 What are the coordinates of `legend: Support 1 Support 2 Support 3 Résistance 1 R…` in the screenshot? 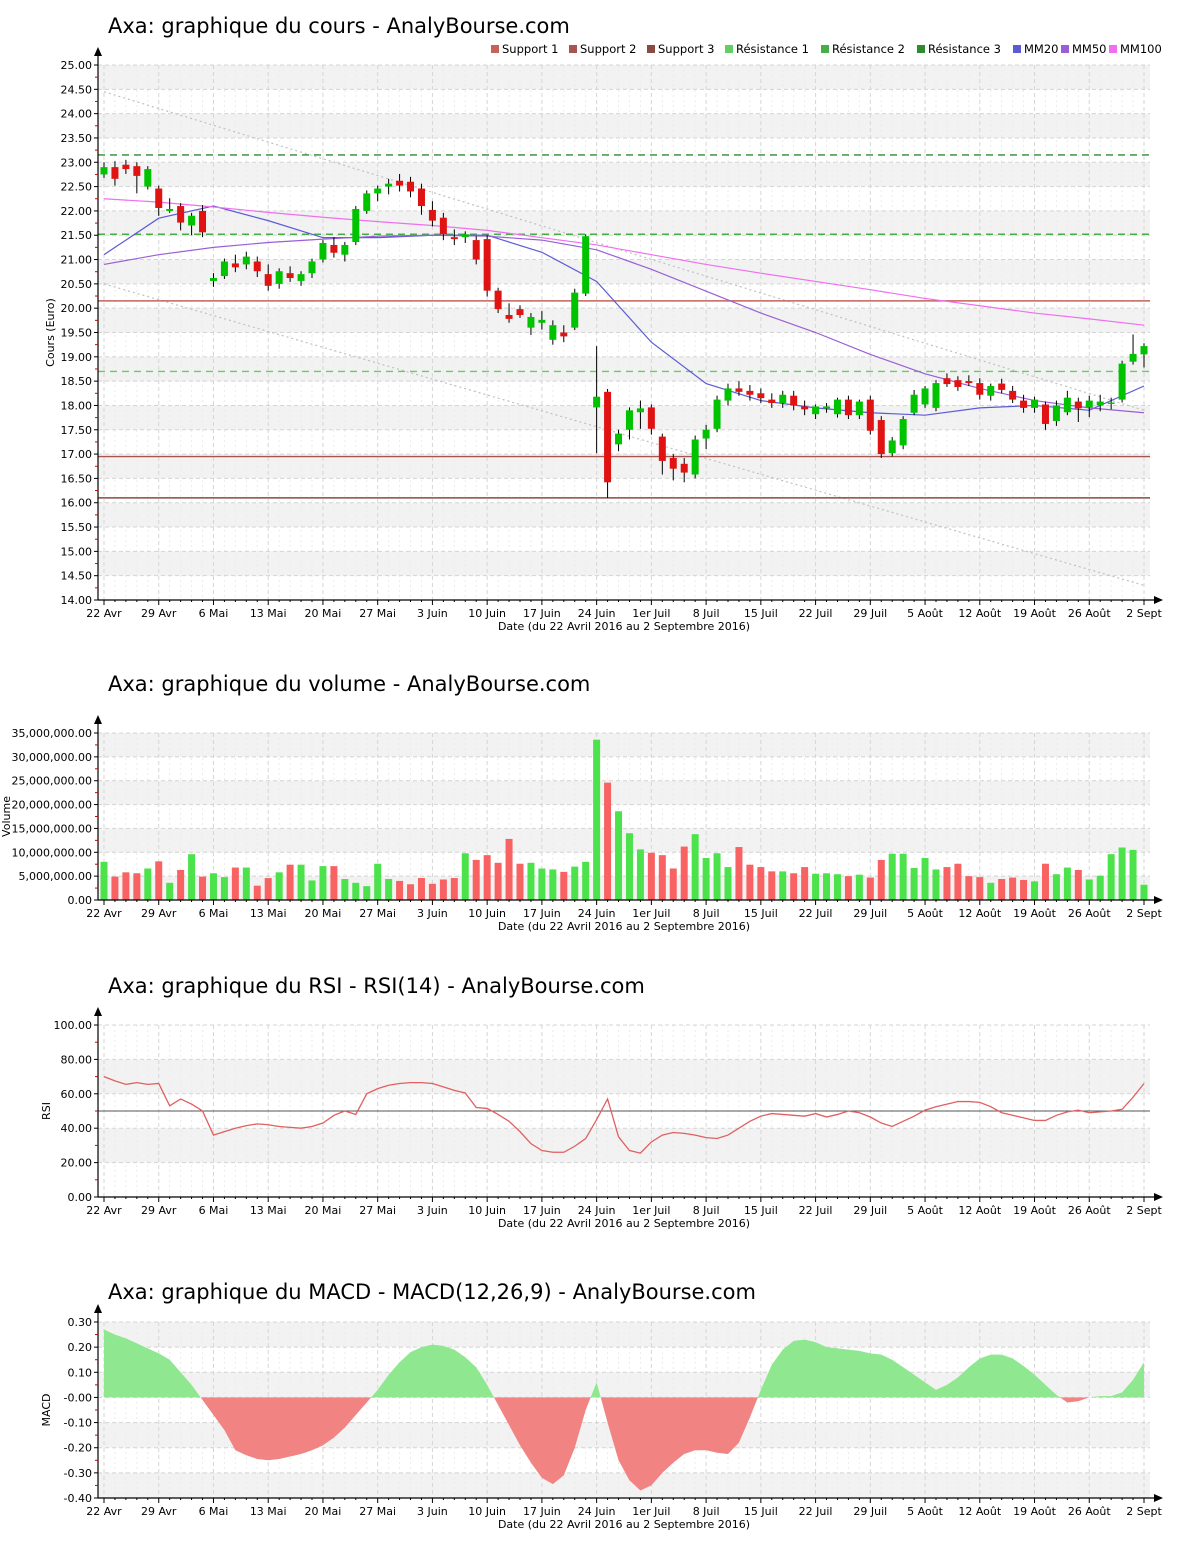 It's located at (826, 49).